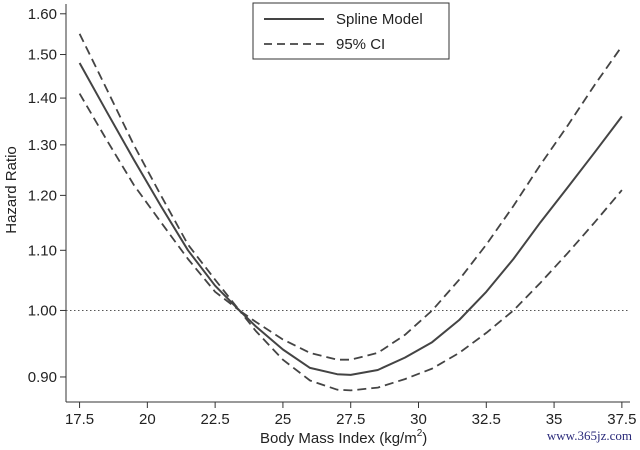  Describe the element at coordinates (338, 438) in the screenshot. I see `x-axis-title-main: Body Mass Index (kg/m` at that location.